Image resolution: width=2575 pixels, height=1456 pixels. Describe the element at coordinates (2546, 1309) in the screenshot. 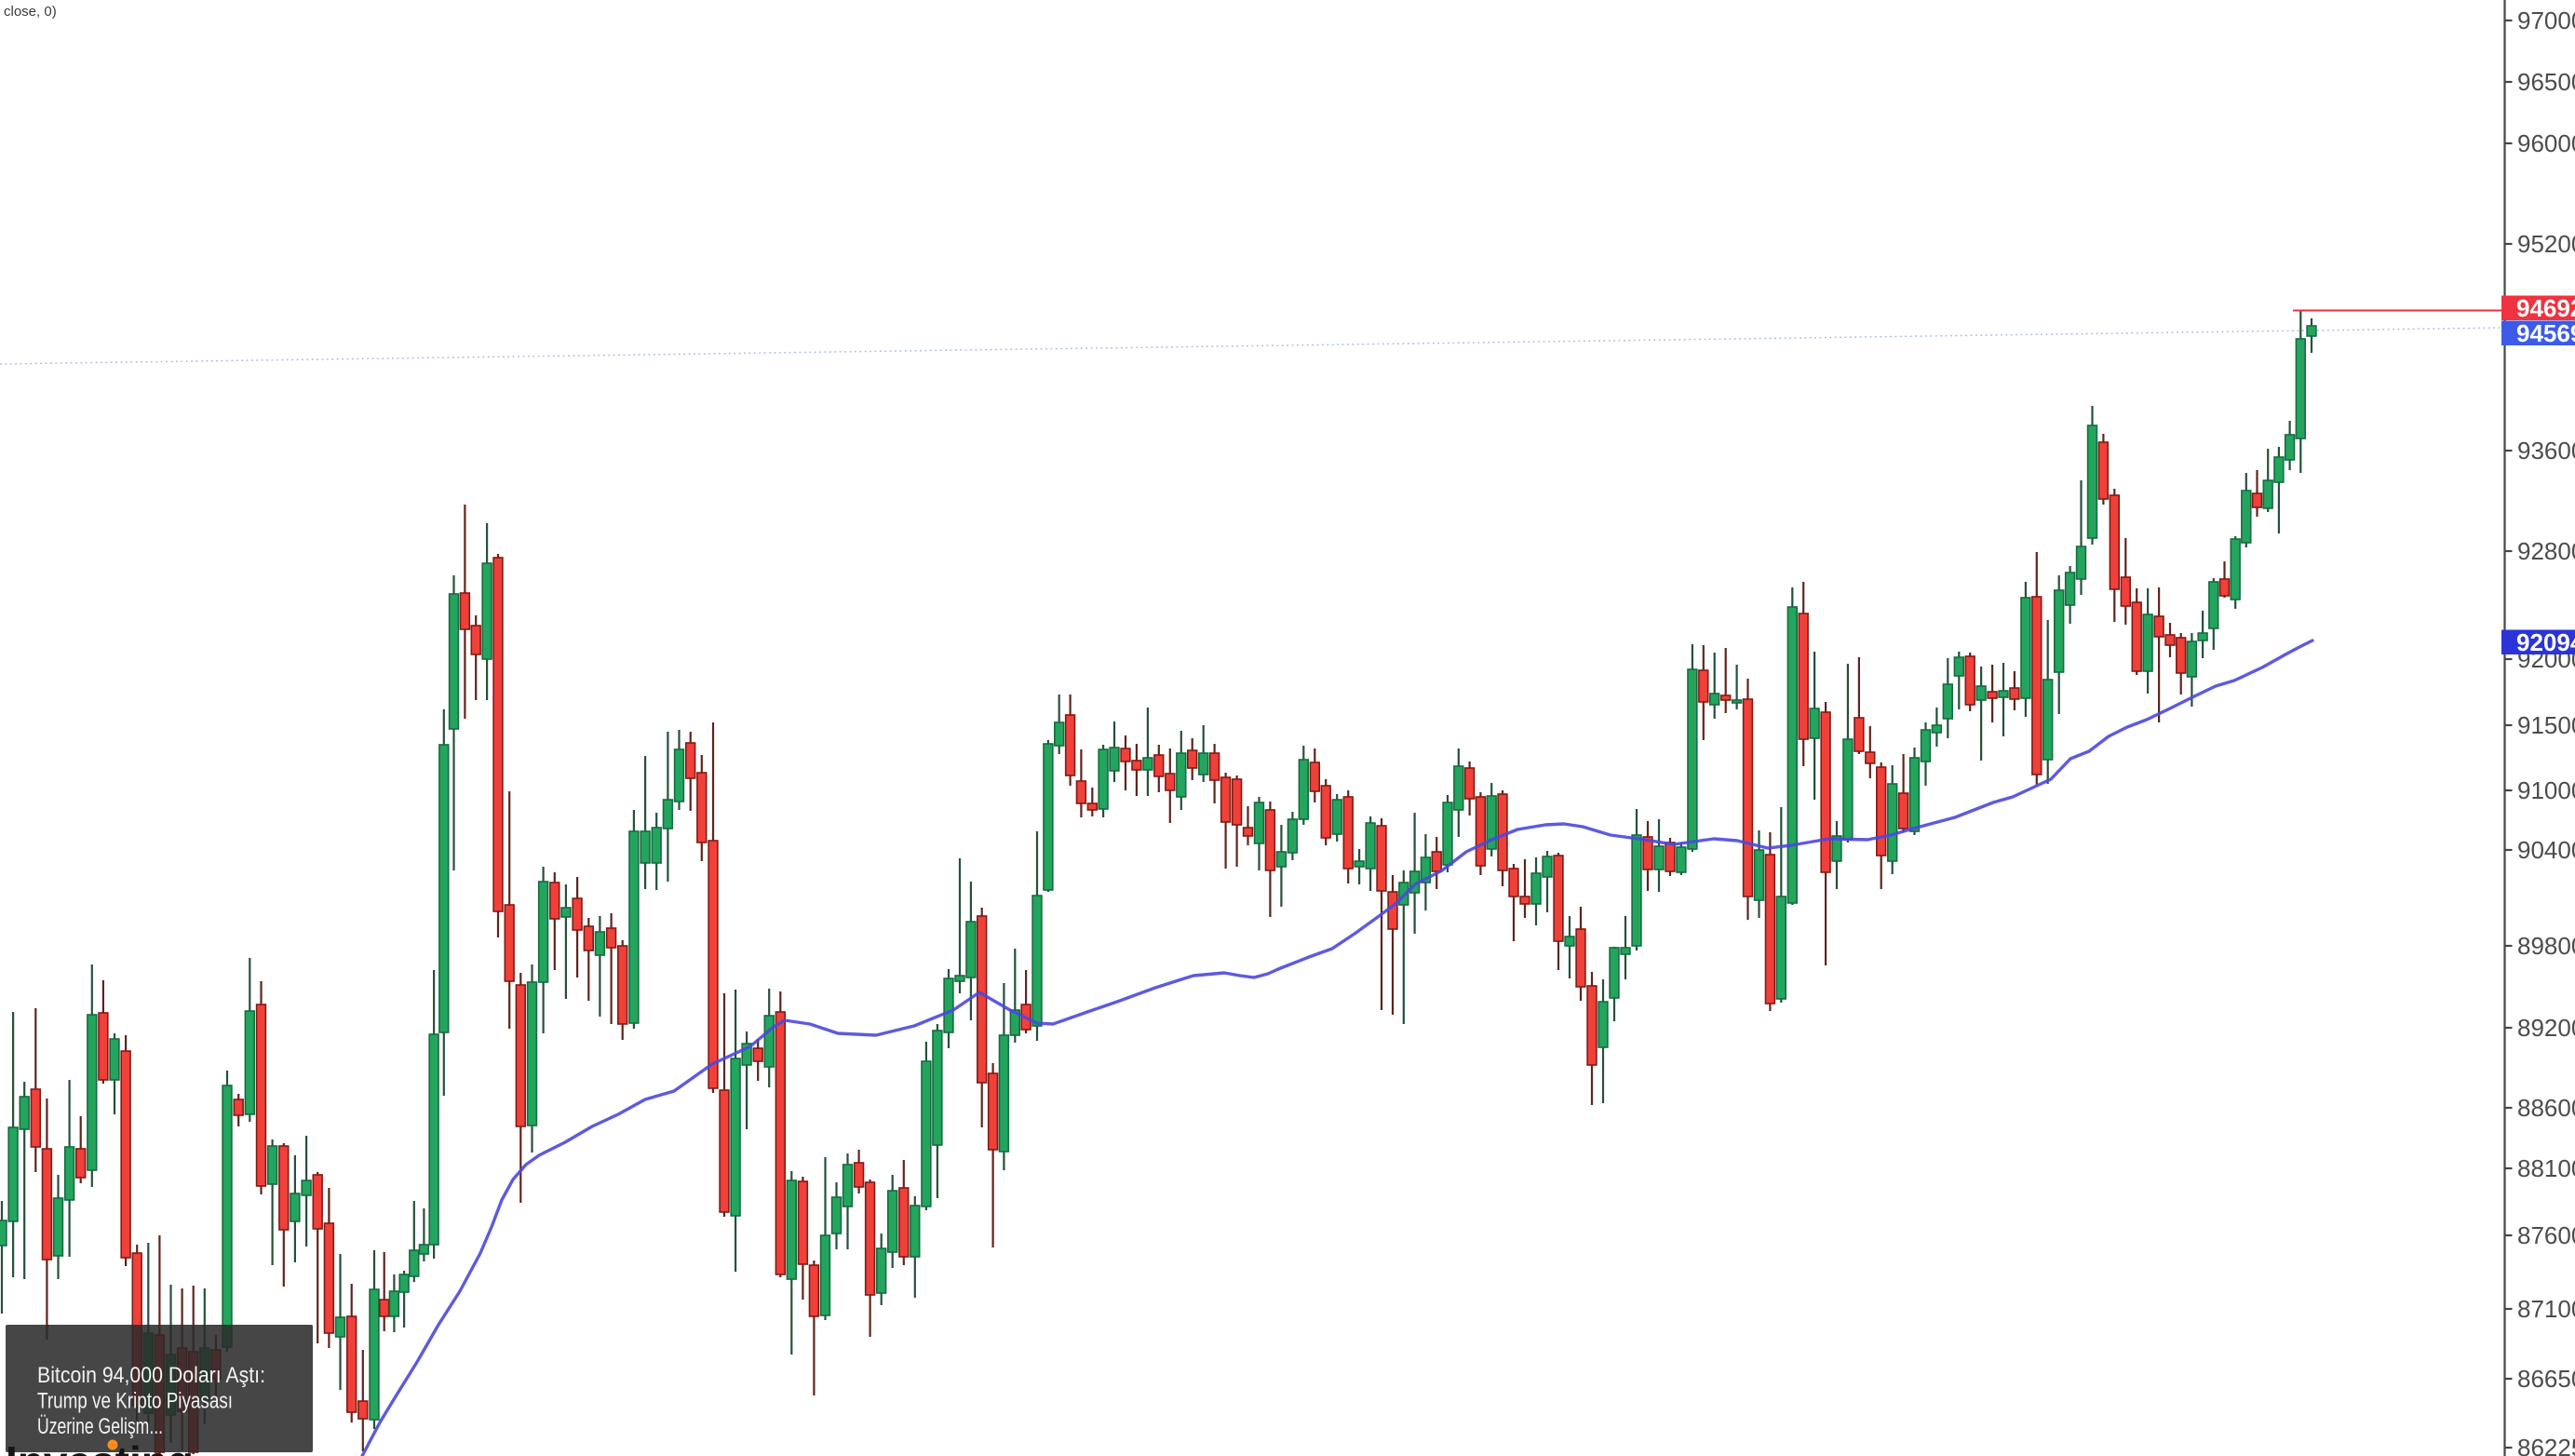

I see `svg-text: 87100` at that location.